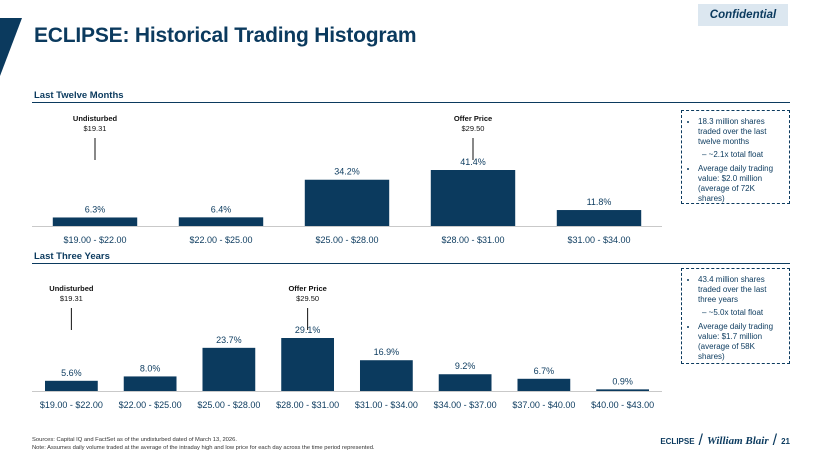 This screenshot has height=461, width=820. I want to click on bar-value-label: 16.9%, so click(387, 352).